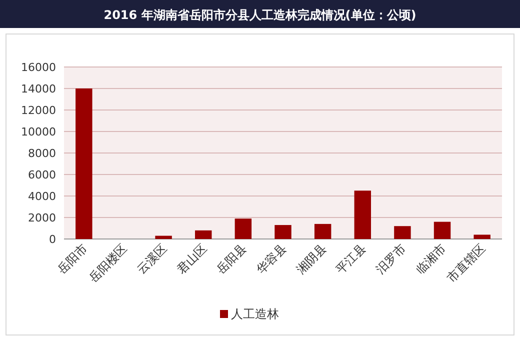 The width and height of the screenshot is (520, 341). What do you see at coordinates (38, 67) in the screenshot?
I see `y-tick-label: 16000` at bounding box center [38, 67].